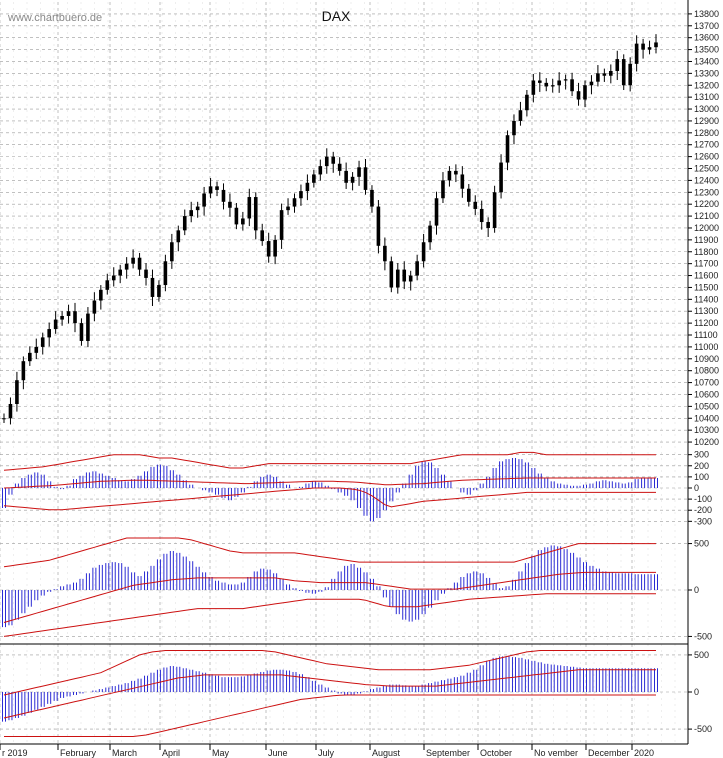 This screenshot has height=758, width=723. Describe the element at coordinates (706, 406) in the screenshot. I see `price-tick-label: 10500` at that location.